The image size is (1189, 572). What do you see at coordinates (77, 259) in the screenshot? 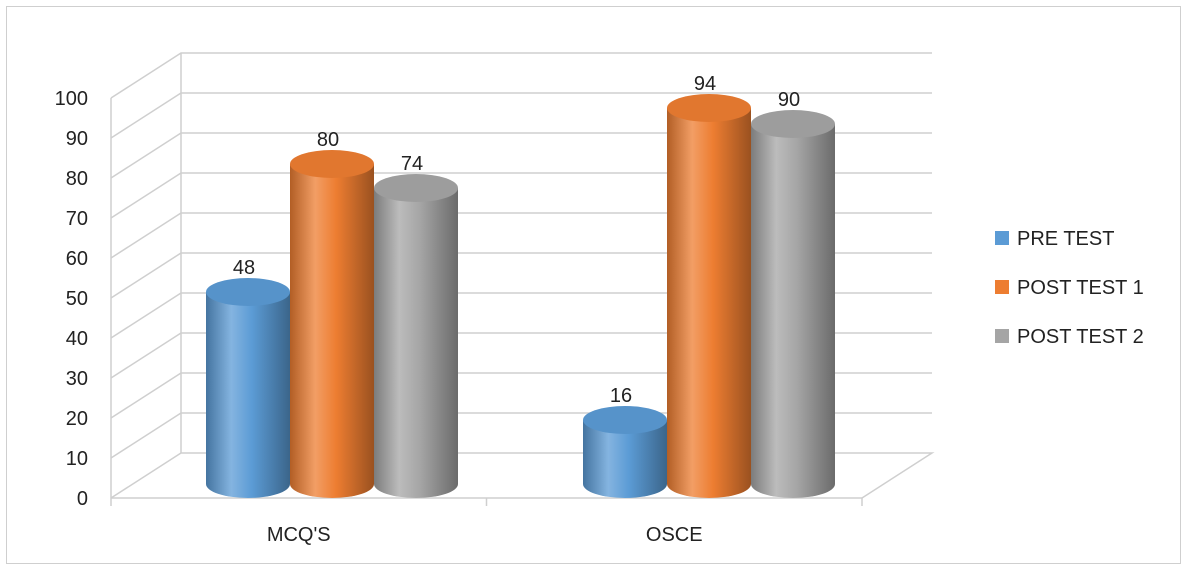
I see `y-tick-label: 60` at bounding box center [77, 259].